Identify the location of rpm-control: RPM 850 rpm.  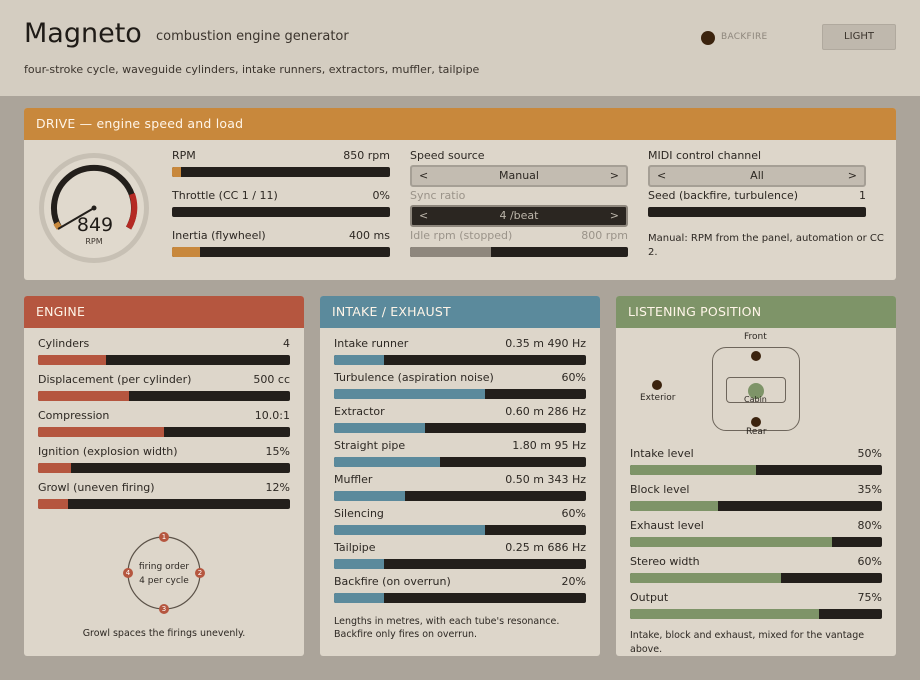
(281, 164).